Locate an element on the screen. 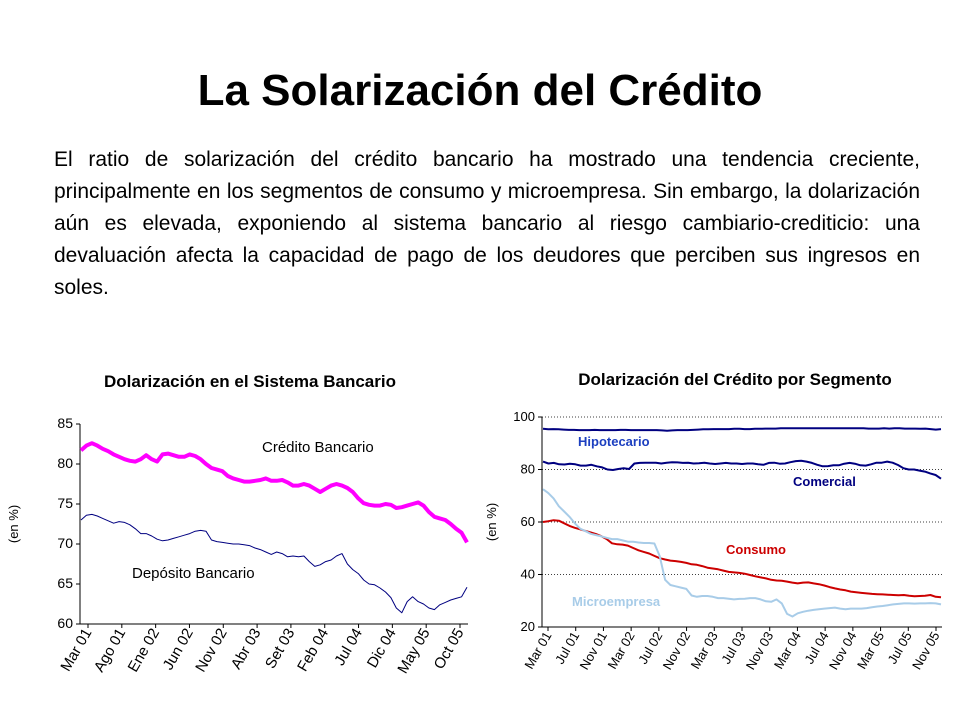  x-tick-label: Abr 03 is located at coordinates (246, 649).